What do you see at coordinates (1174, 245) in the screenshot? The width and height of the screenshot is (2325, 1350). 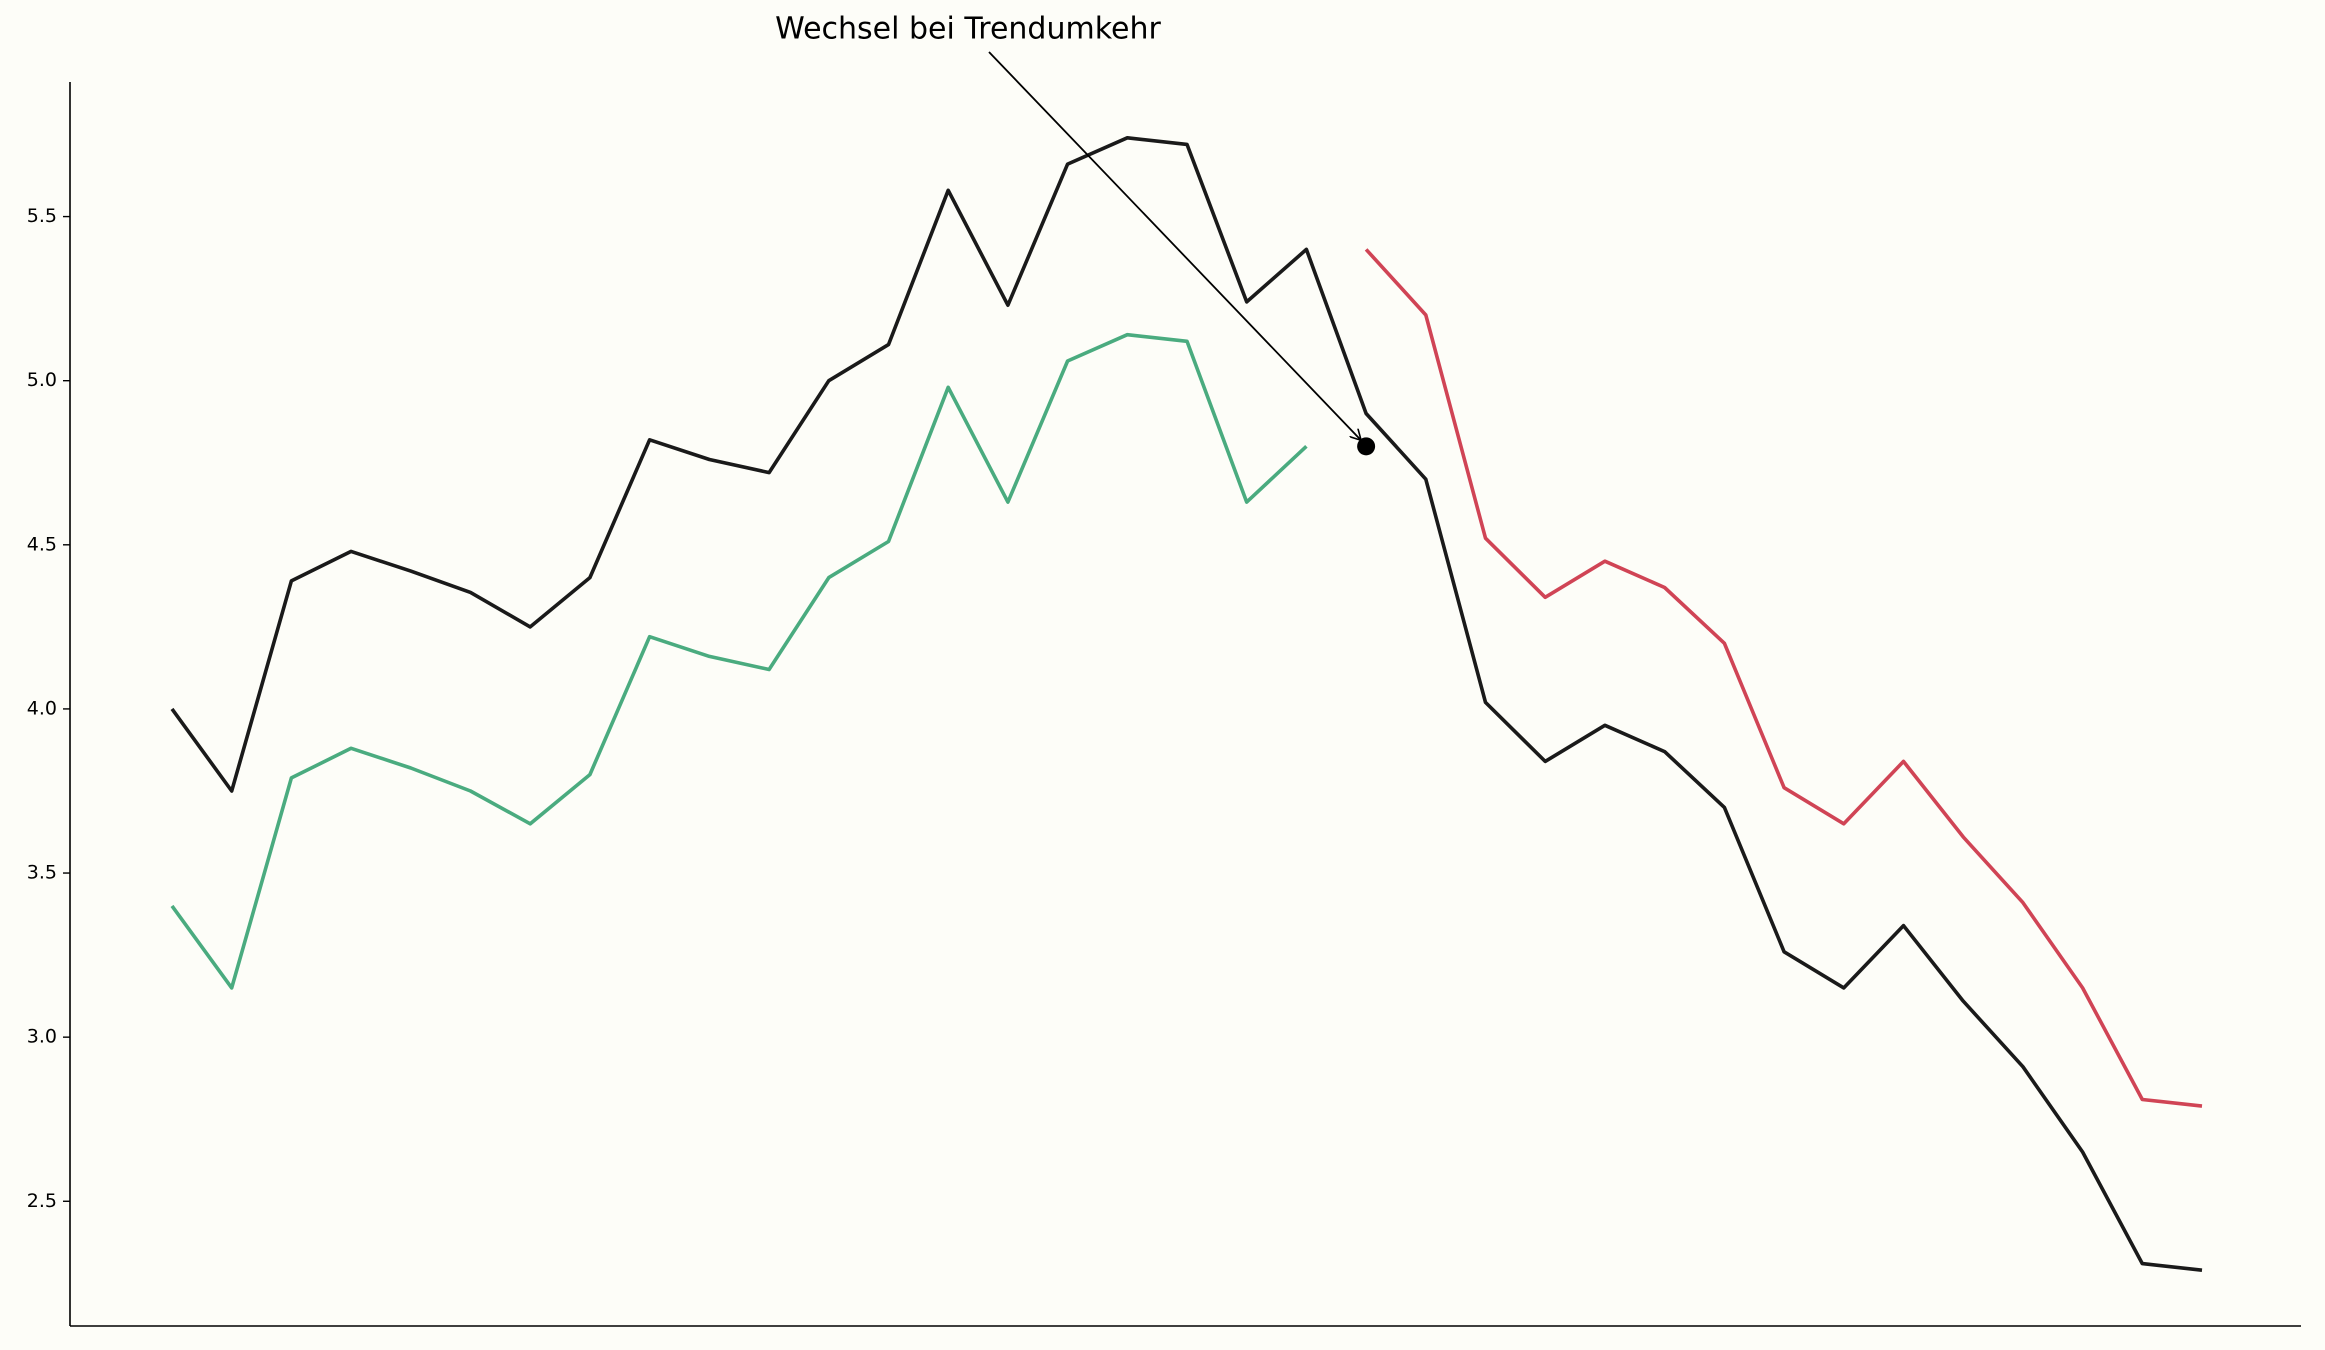 I see `annotation-arrow` at bounding box center [1174, 245].